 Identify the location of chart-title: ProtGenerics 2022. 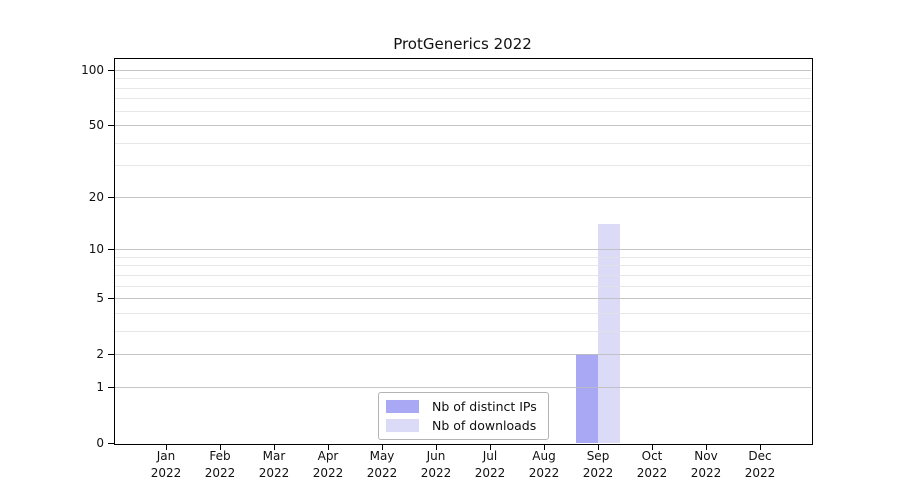
(462, 44).